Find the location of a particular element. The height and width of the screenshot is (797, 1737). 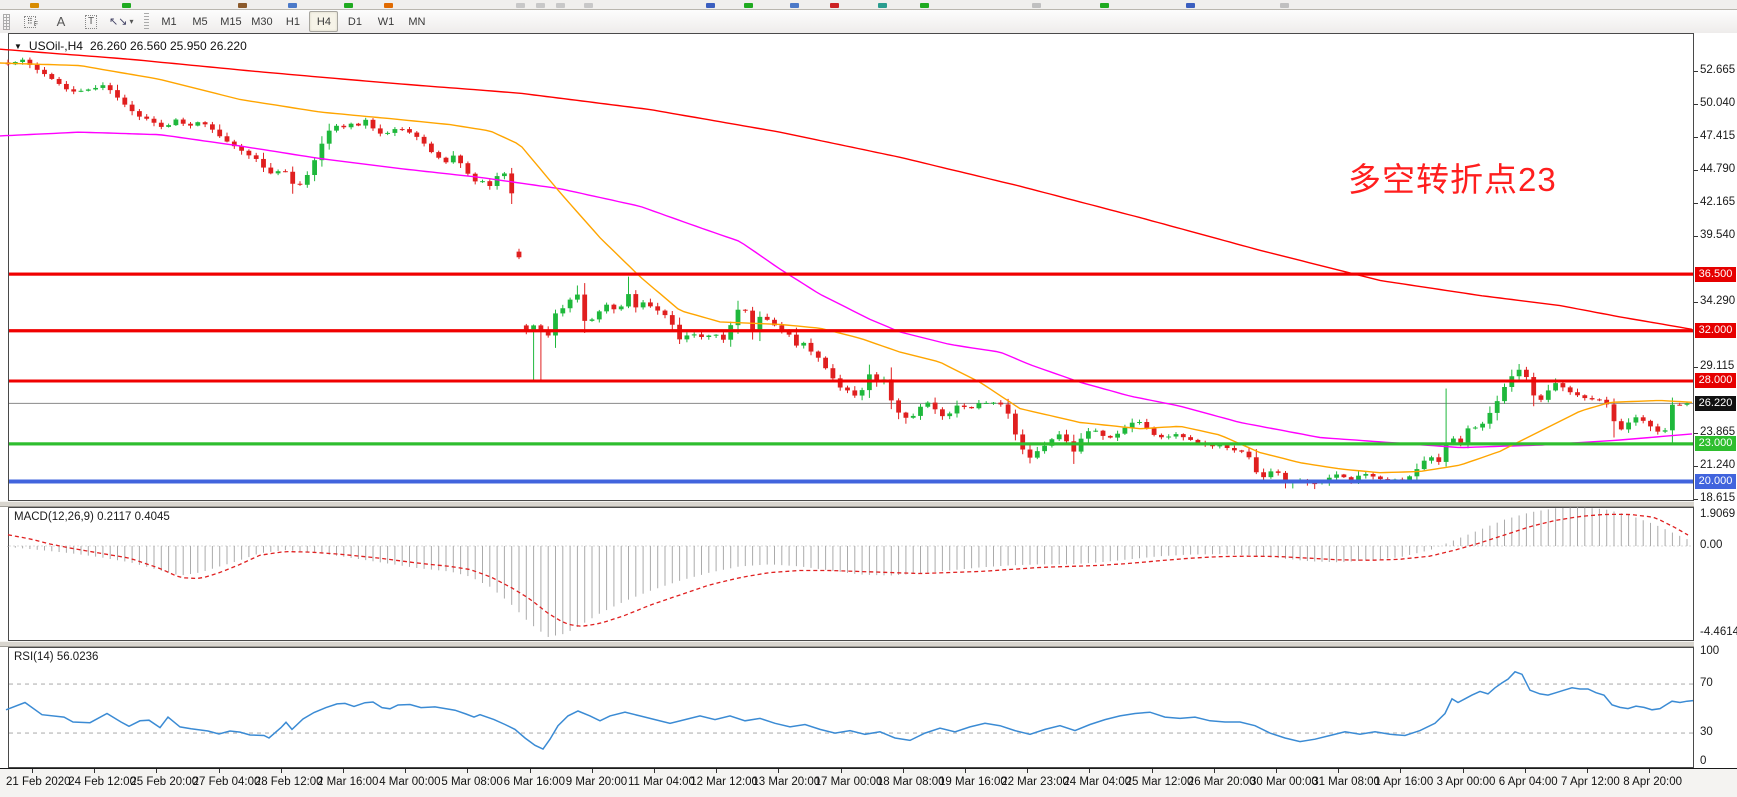

macd-label: MACD(12,26,9) 0.2117 0.4045 is located at coordinates (92, 517).